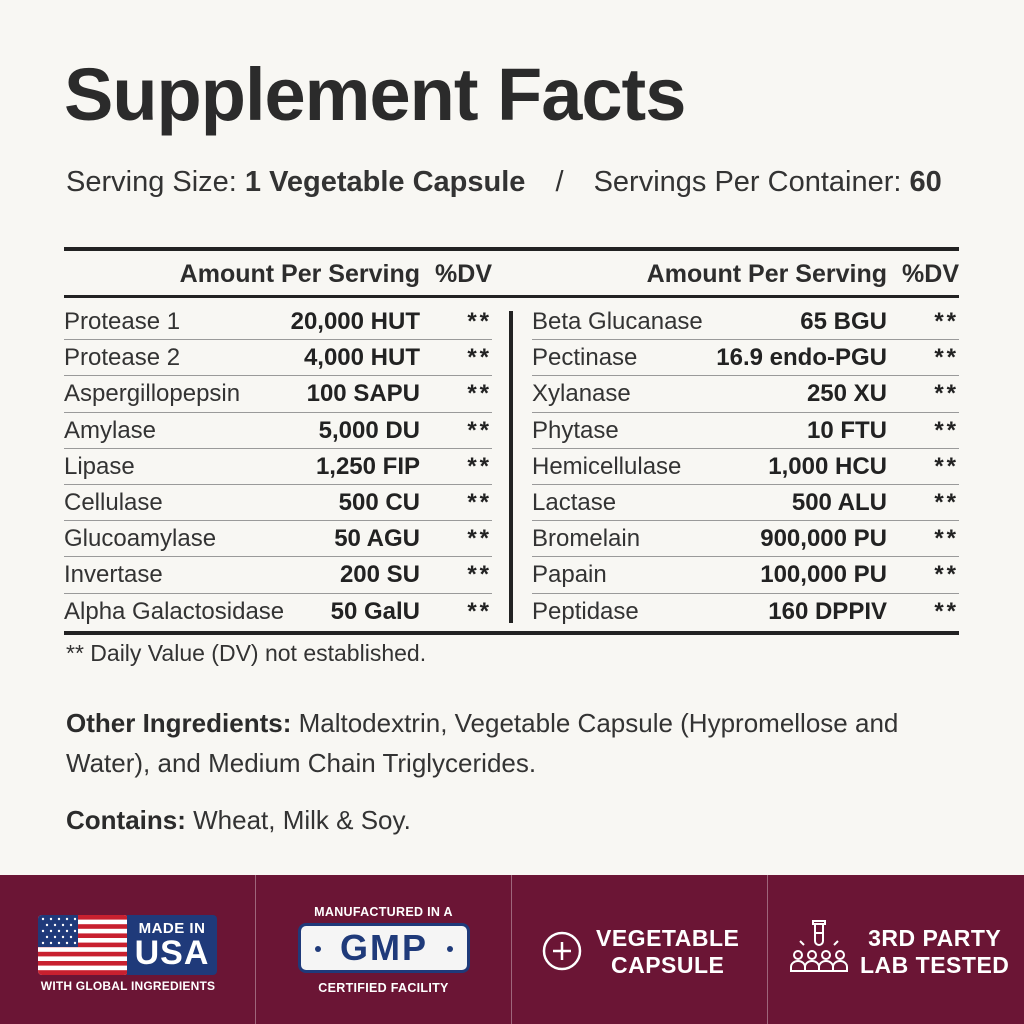 The width and height of the screenshot is (1024, 1024). I want to click on gmp-mark: GMP, so click(383, 947).